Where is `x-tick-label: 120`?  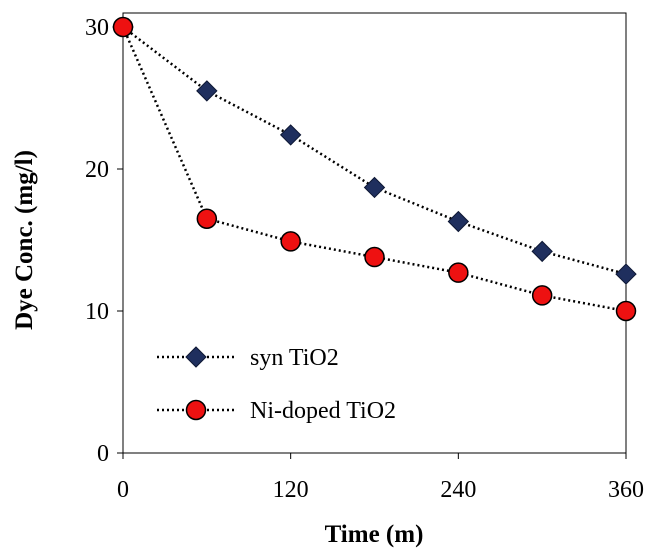
x-tick-label: 120 is located at coordinates (291, 490).